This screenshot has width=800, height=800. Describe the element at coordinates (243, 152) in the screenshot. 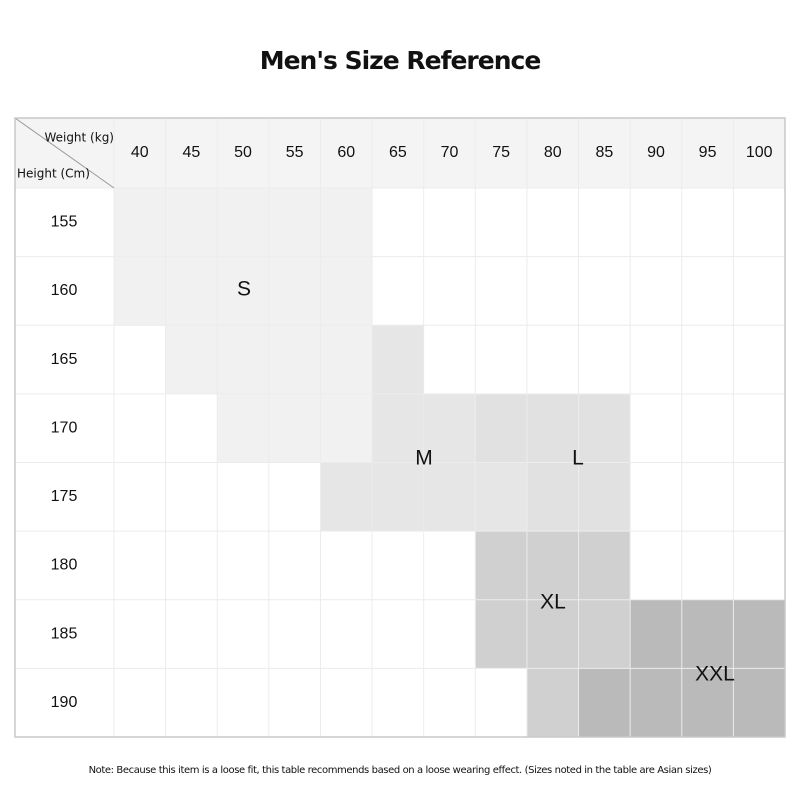

I see `weight-header: 50` at that location.